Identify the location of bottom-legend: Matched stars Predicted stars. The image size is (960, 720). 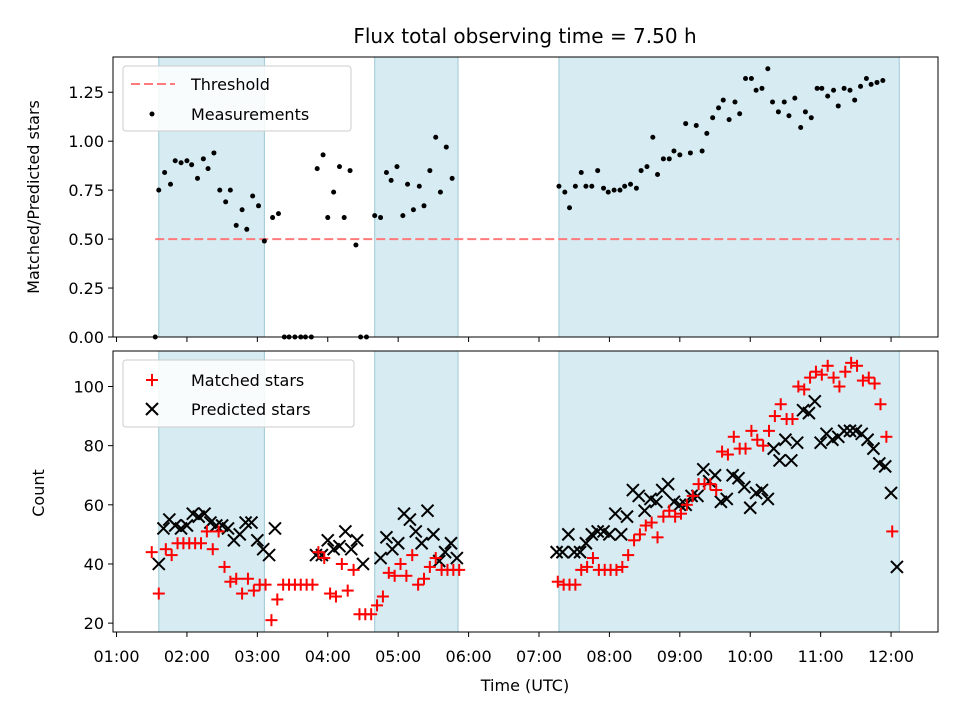
(238, 393).